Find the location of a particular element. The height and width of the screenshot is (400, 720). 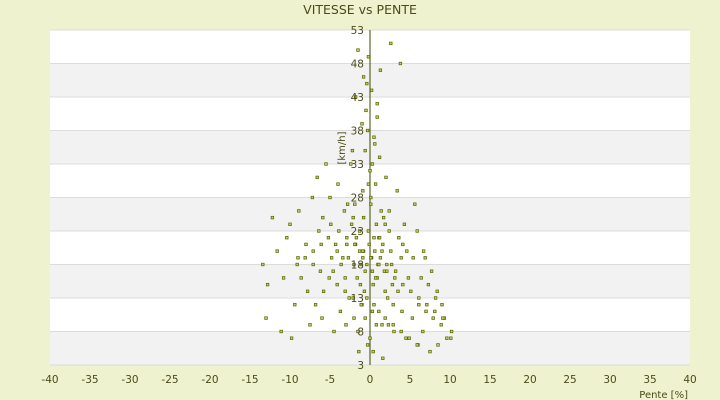

y-tick-label: 28 is located at coordinates (357, 199).